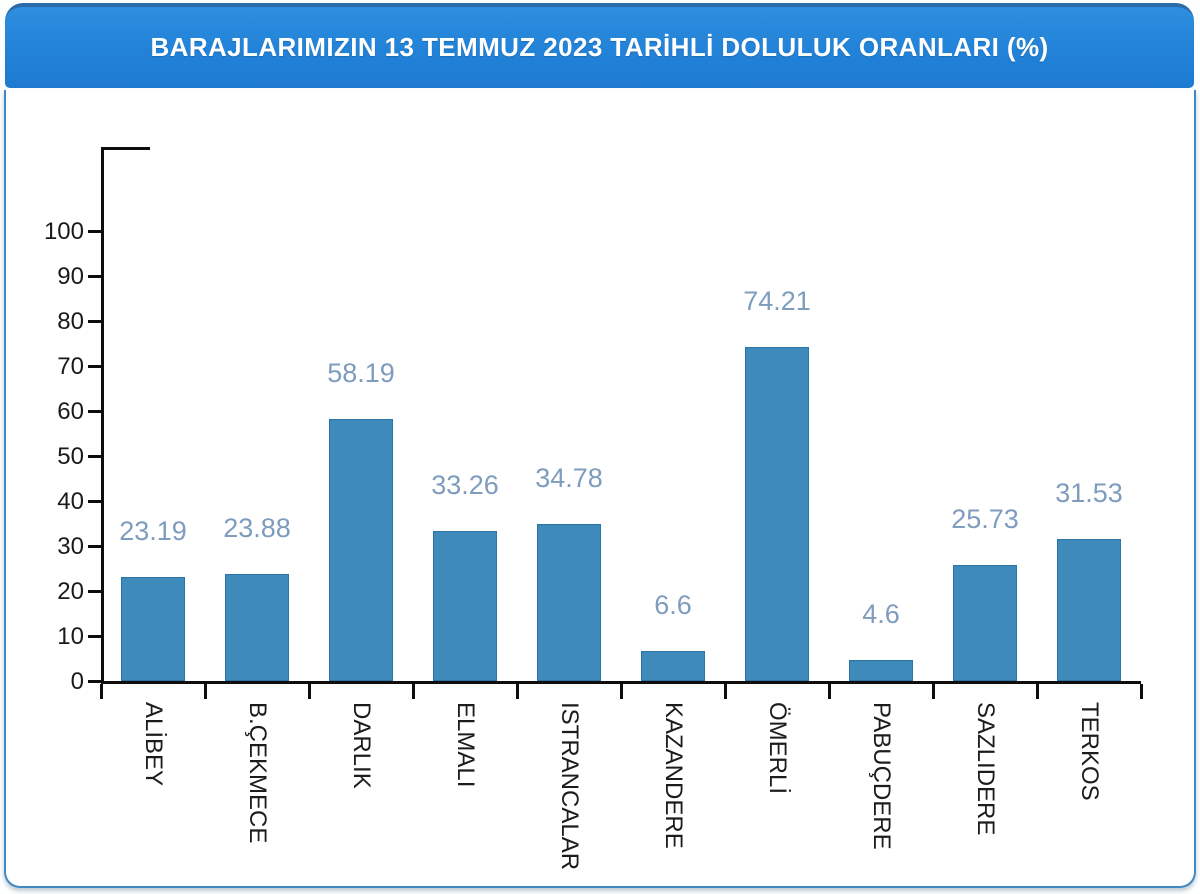 Image resolution: width=1200 pixels, height=894 pixels. What do you see at coordinates (70, 636) in the screenshot?
I see `y-tick-label: 10` at bounding box center [70, 636].